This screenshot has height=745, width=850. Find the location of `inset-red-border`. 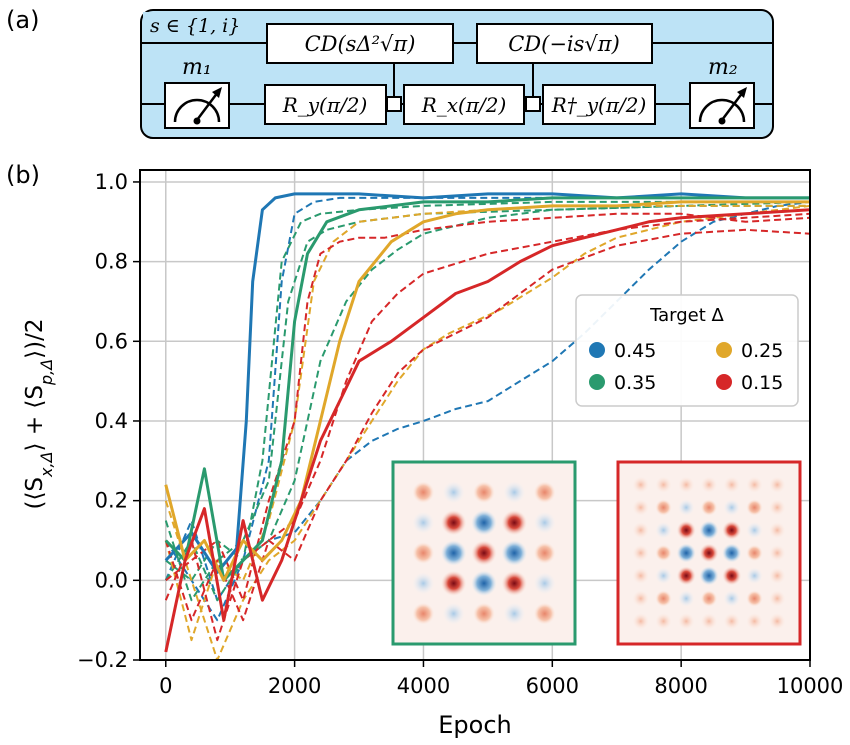

inset-red-border is located at coordinates (709, 553).